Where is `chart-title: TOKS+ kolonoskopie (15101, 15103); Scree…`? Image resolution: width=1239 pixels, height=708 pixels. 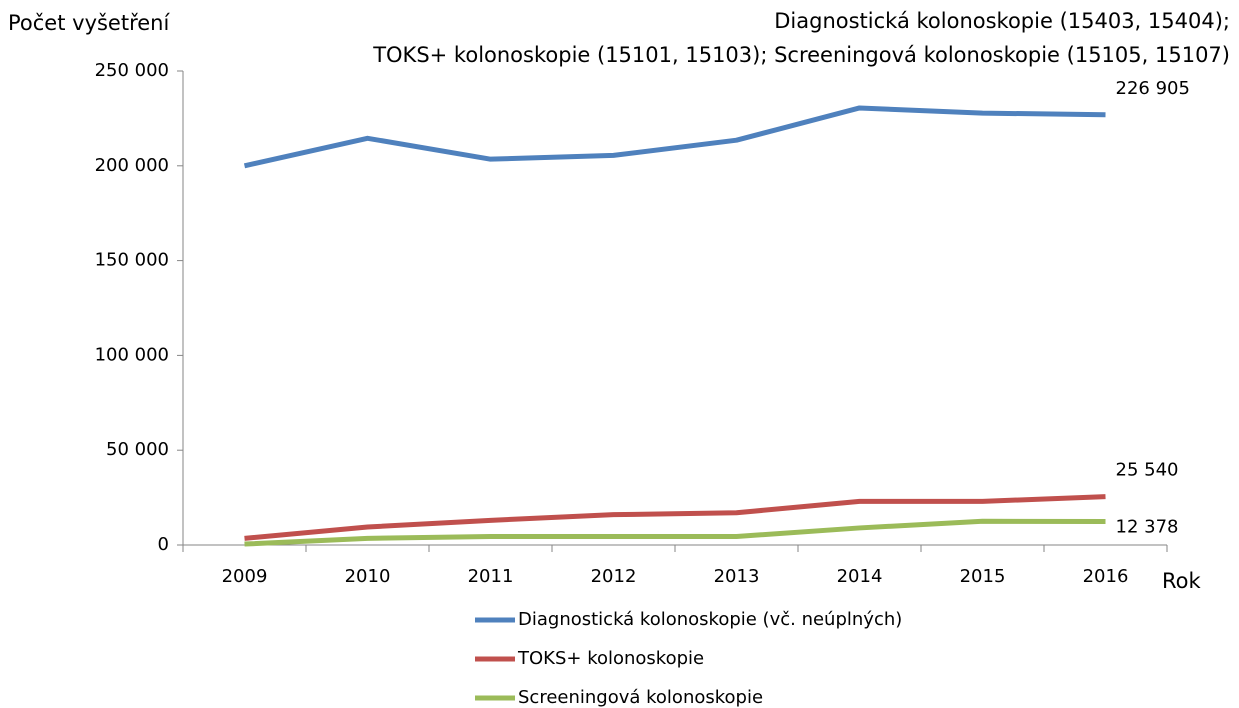
chart-title: TOKS+ kolonoskopie (15101, 15103); Scree… is located at coordinates (801, 55).